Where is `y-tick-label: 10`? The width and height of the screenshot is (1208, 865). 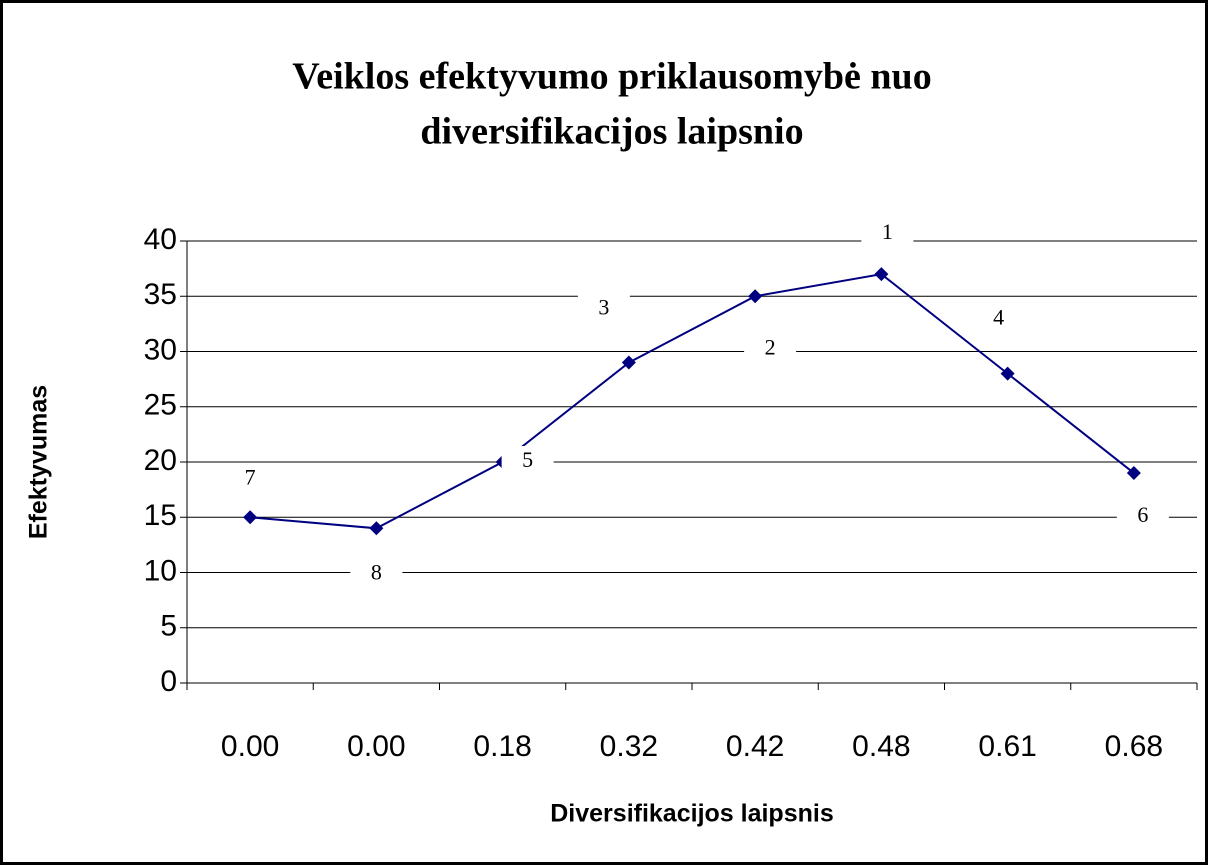
y-tick-label: 10 is located at coordinates (160, 570).